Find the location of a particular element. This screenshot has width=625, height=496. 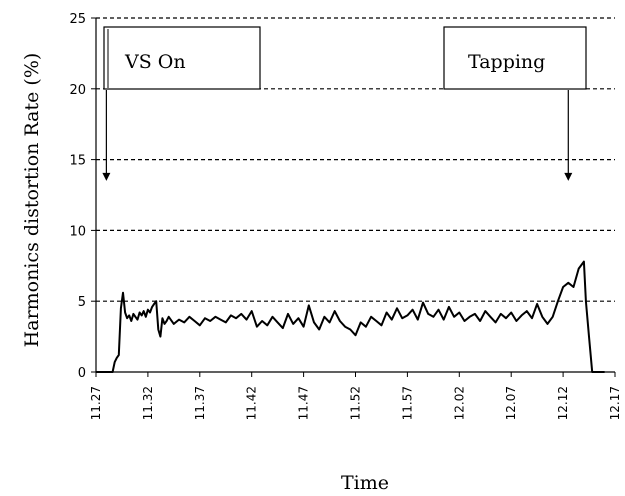

x-tick-label-2: 11.37 is located at coordinates (200, 403).